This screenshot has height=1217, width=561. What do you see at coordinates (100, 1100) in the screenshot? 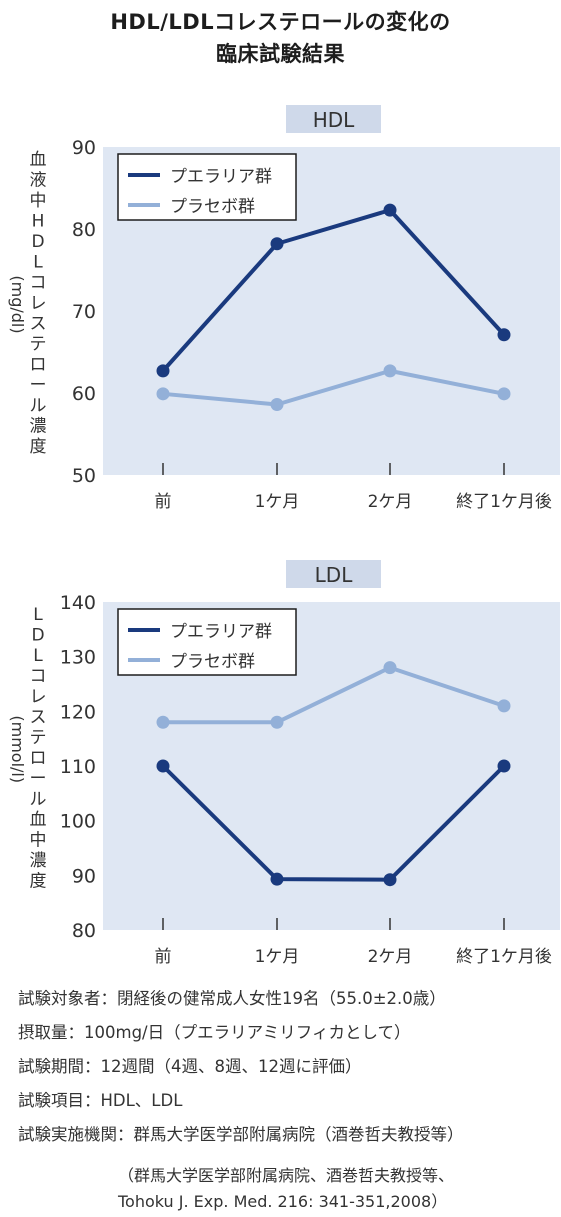
I see `note-items: 試験項目：HDL、LDL` at bounding box center [100, 1100].